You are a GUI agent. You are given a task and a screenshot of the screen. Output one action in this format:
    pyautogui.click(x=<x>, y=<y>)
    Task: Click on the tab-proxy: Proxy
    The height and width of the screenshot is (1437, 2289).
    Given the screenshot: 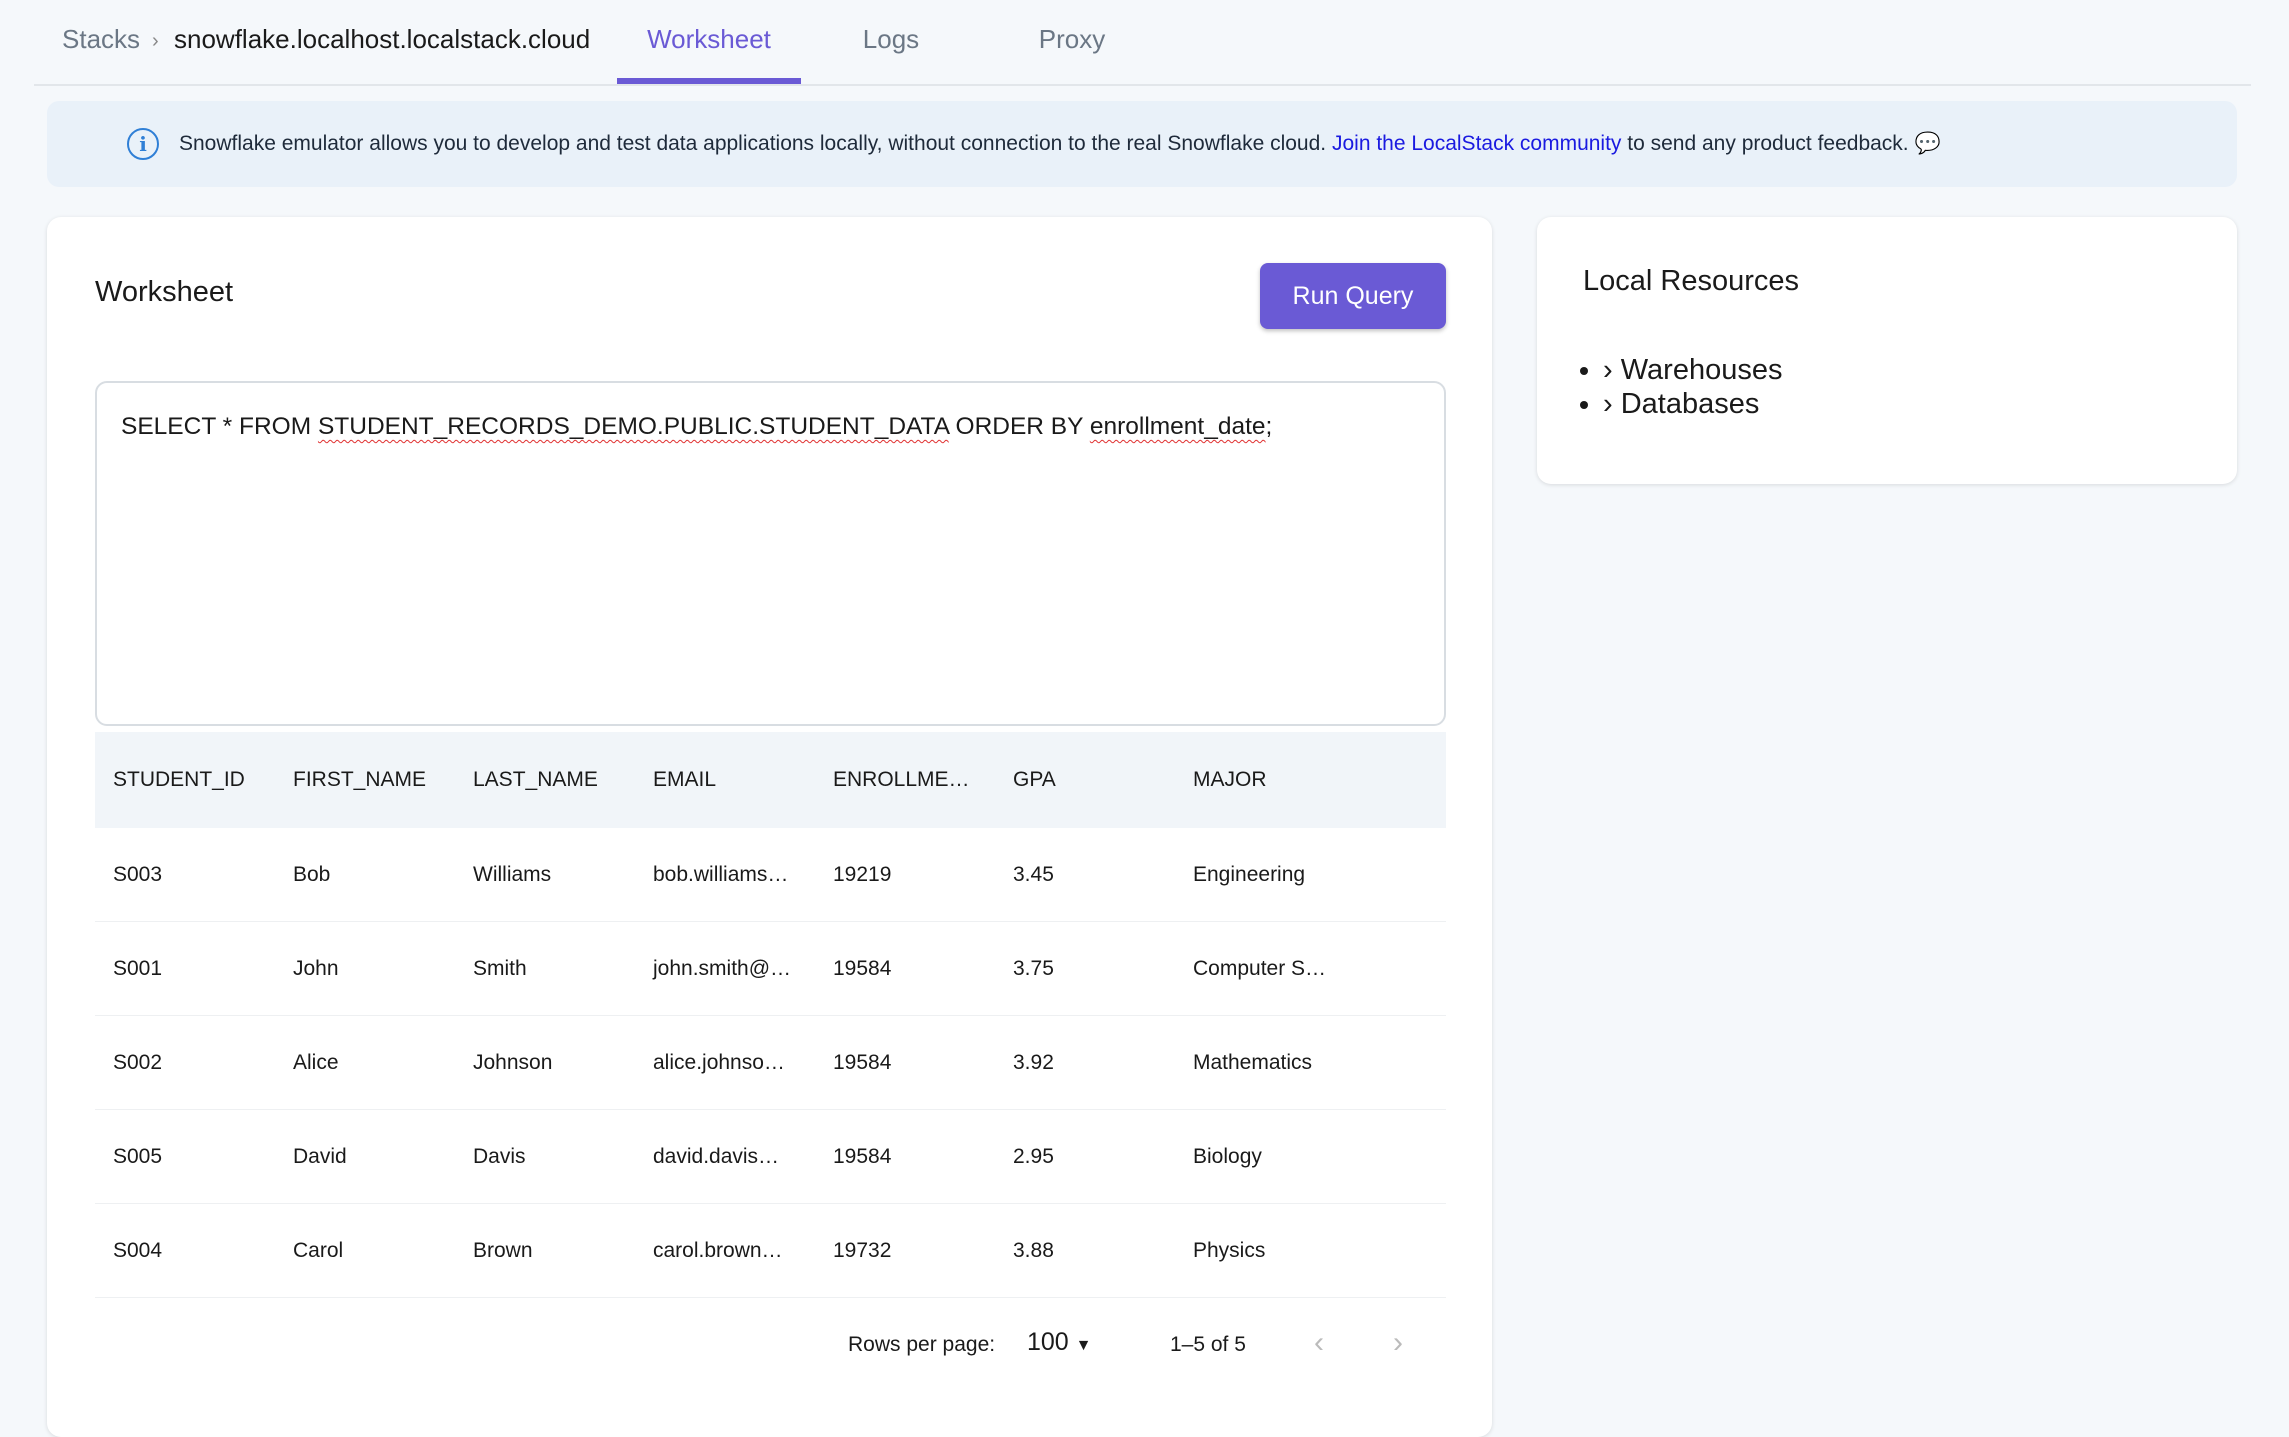 What is the action you would take?
    pyautogui.click(x=1072, y=39)
    